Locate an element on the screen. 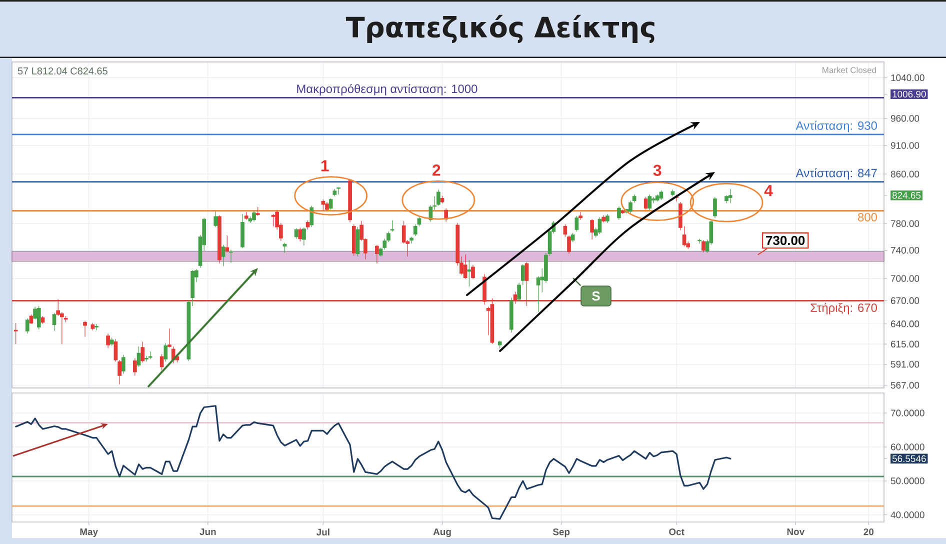  x-tick-label: Oct is located at coordinates (676, 532).